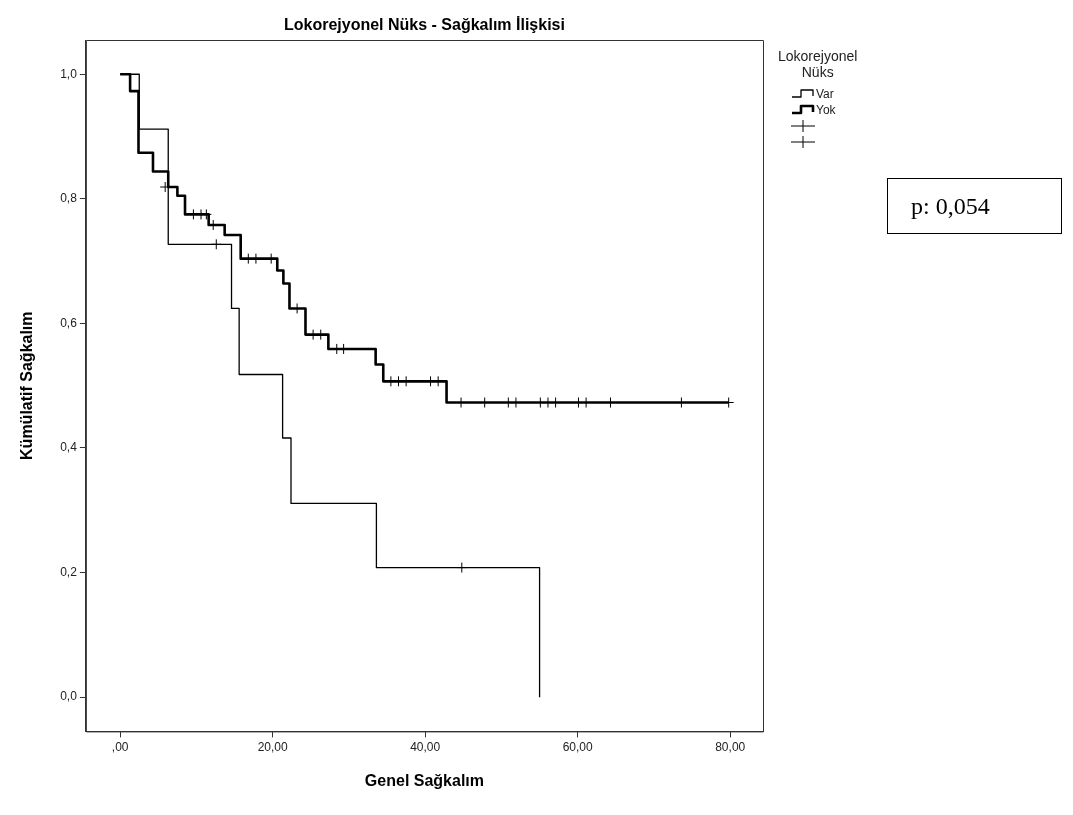 The height and width of the screenshot is (815, 1073). I want to click on legend-title: Lokorejyonel Nüks, so click(818, 64).